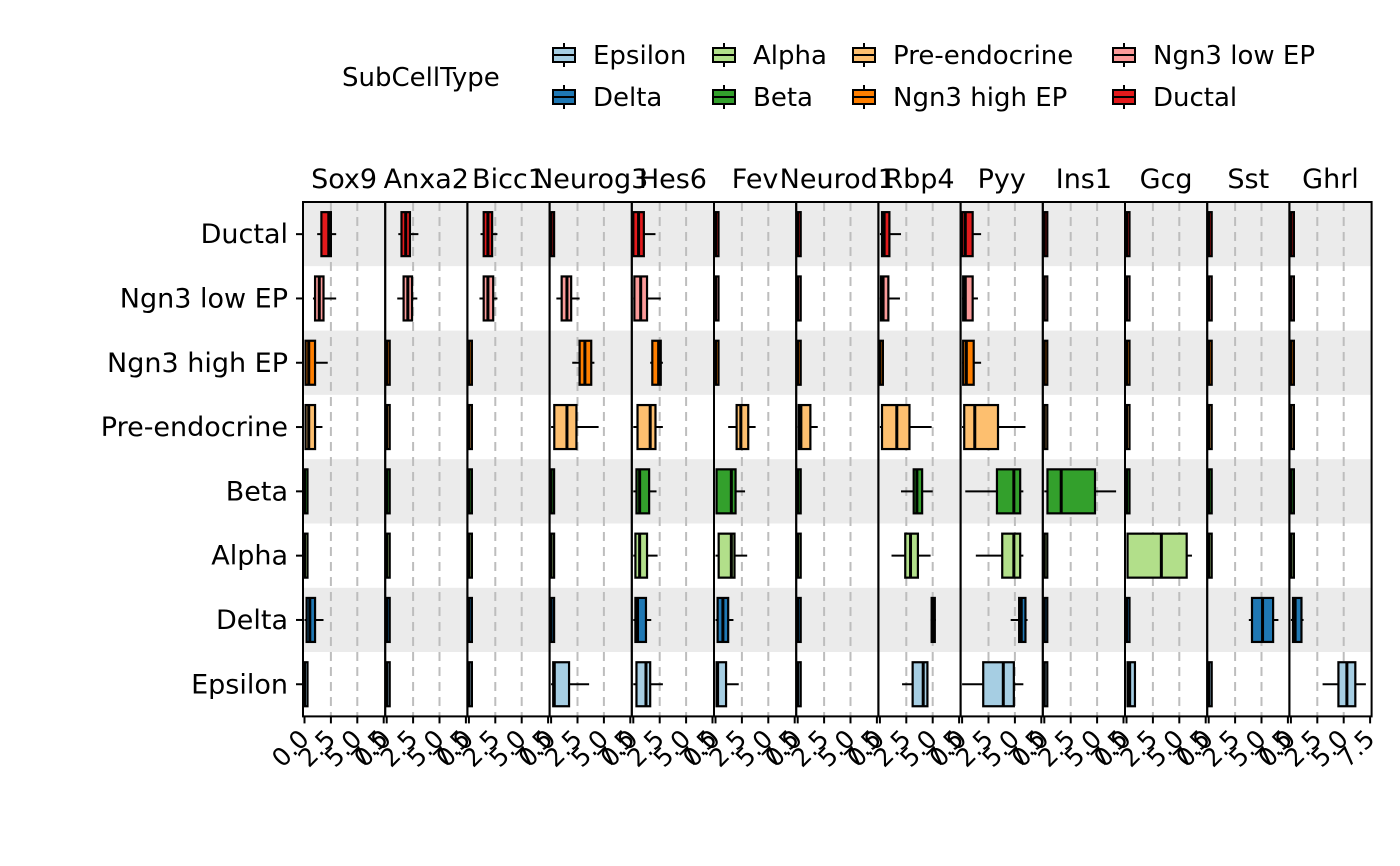 This screenshot has width=1400, height=866. I want to click on row-band-pre-endocrine, so click(837, 427).